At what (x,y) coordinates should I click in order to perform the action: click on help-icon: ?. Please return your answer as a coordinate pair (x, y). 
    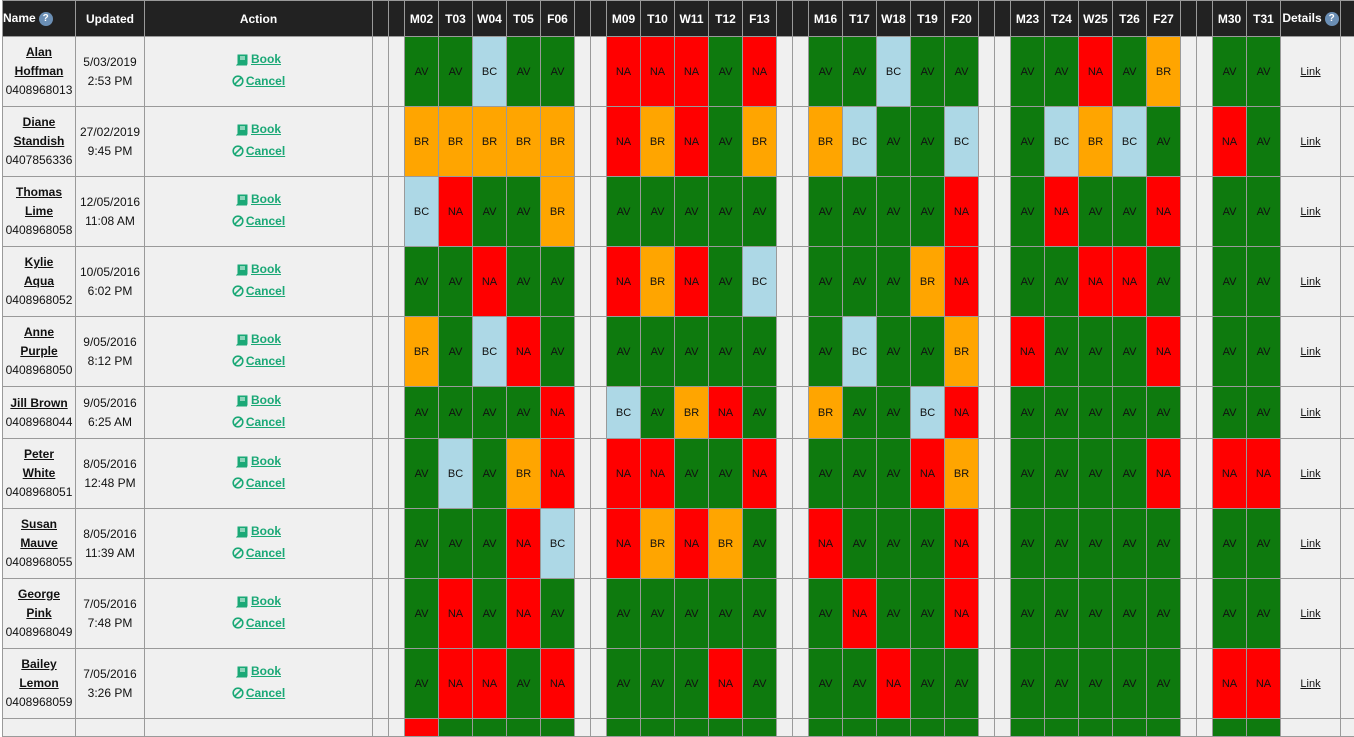
    Looking at the image, I should click on (46, 19).